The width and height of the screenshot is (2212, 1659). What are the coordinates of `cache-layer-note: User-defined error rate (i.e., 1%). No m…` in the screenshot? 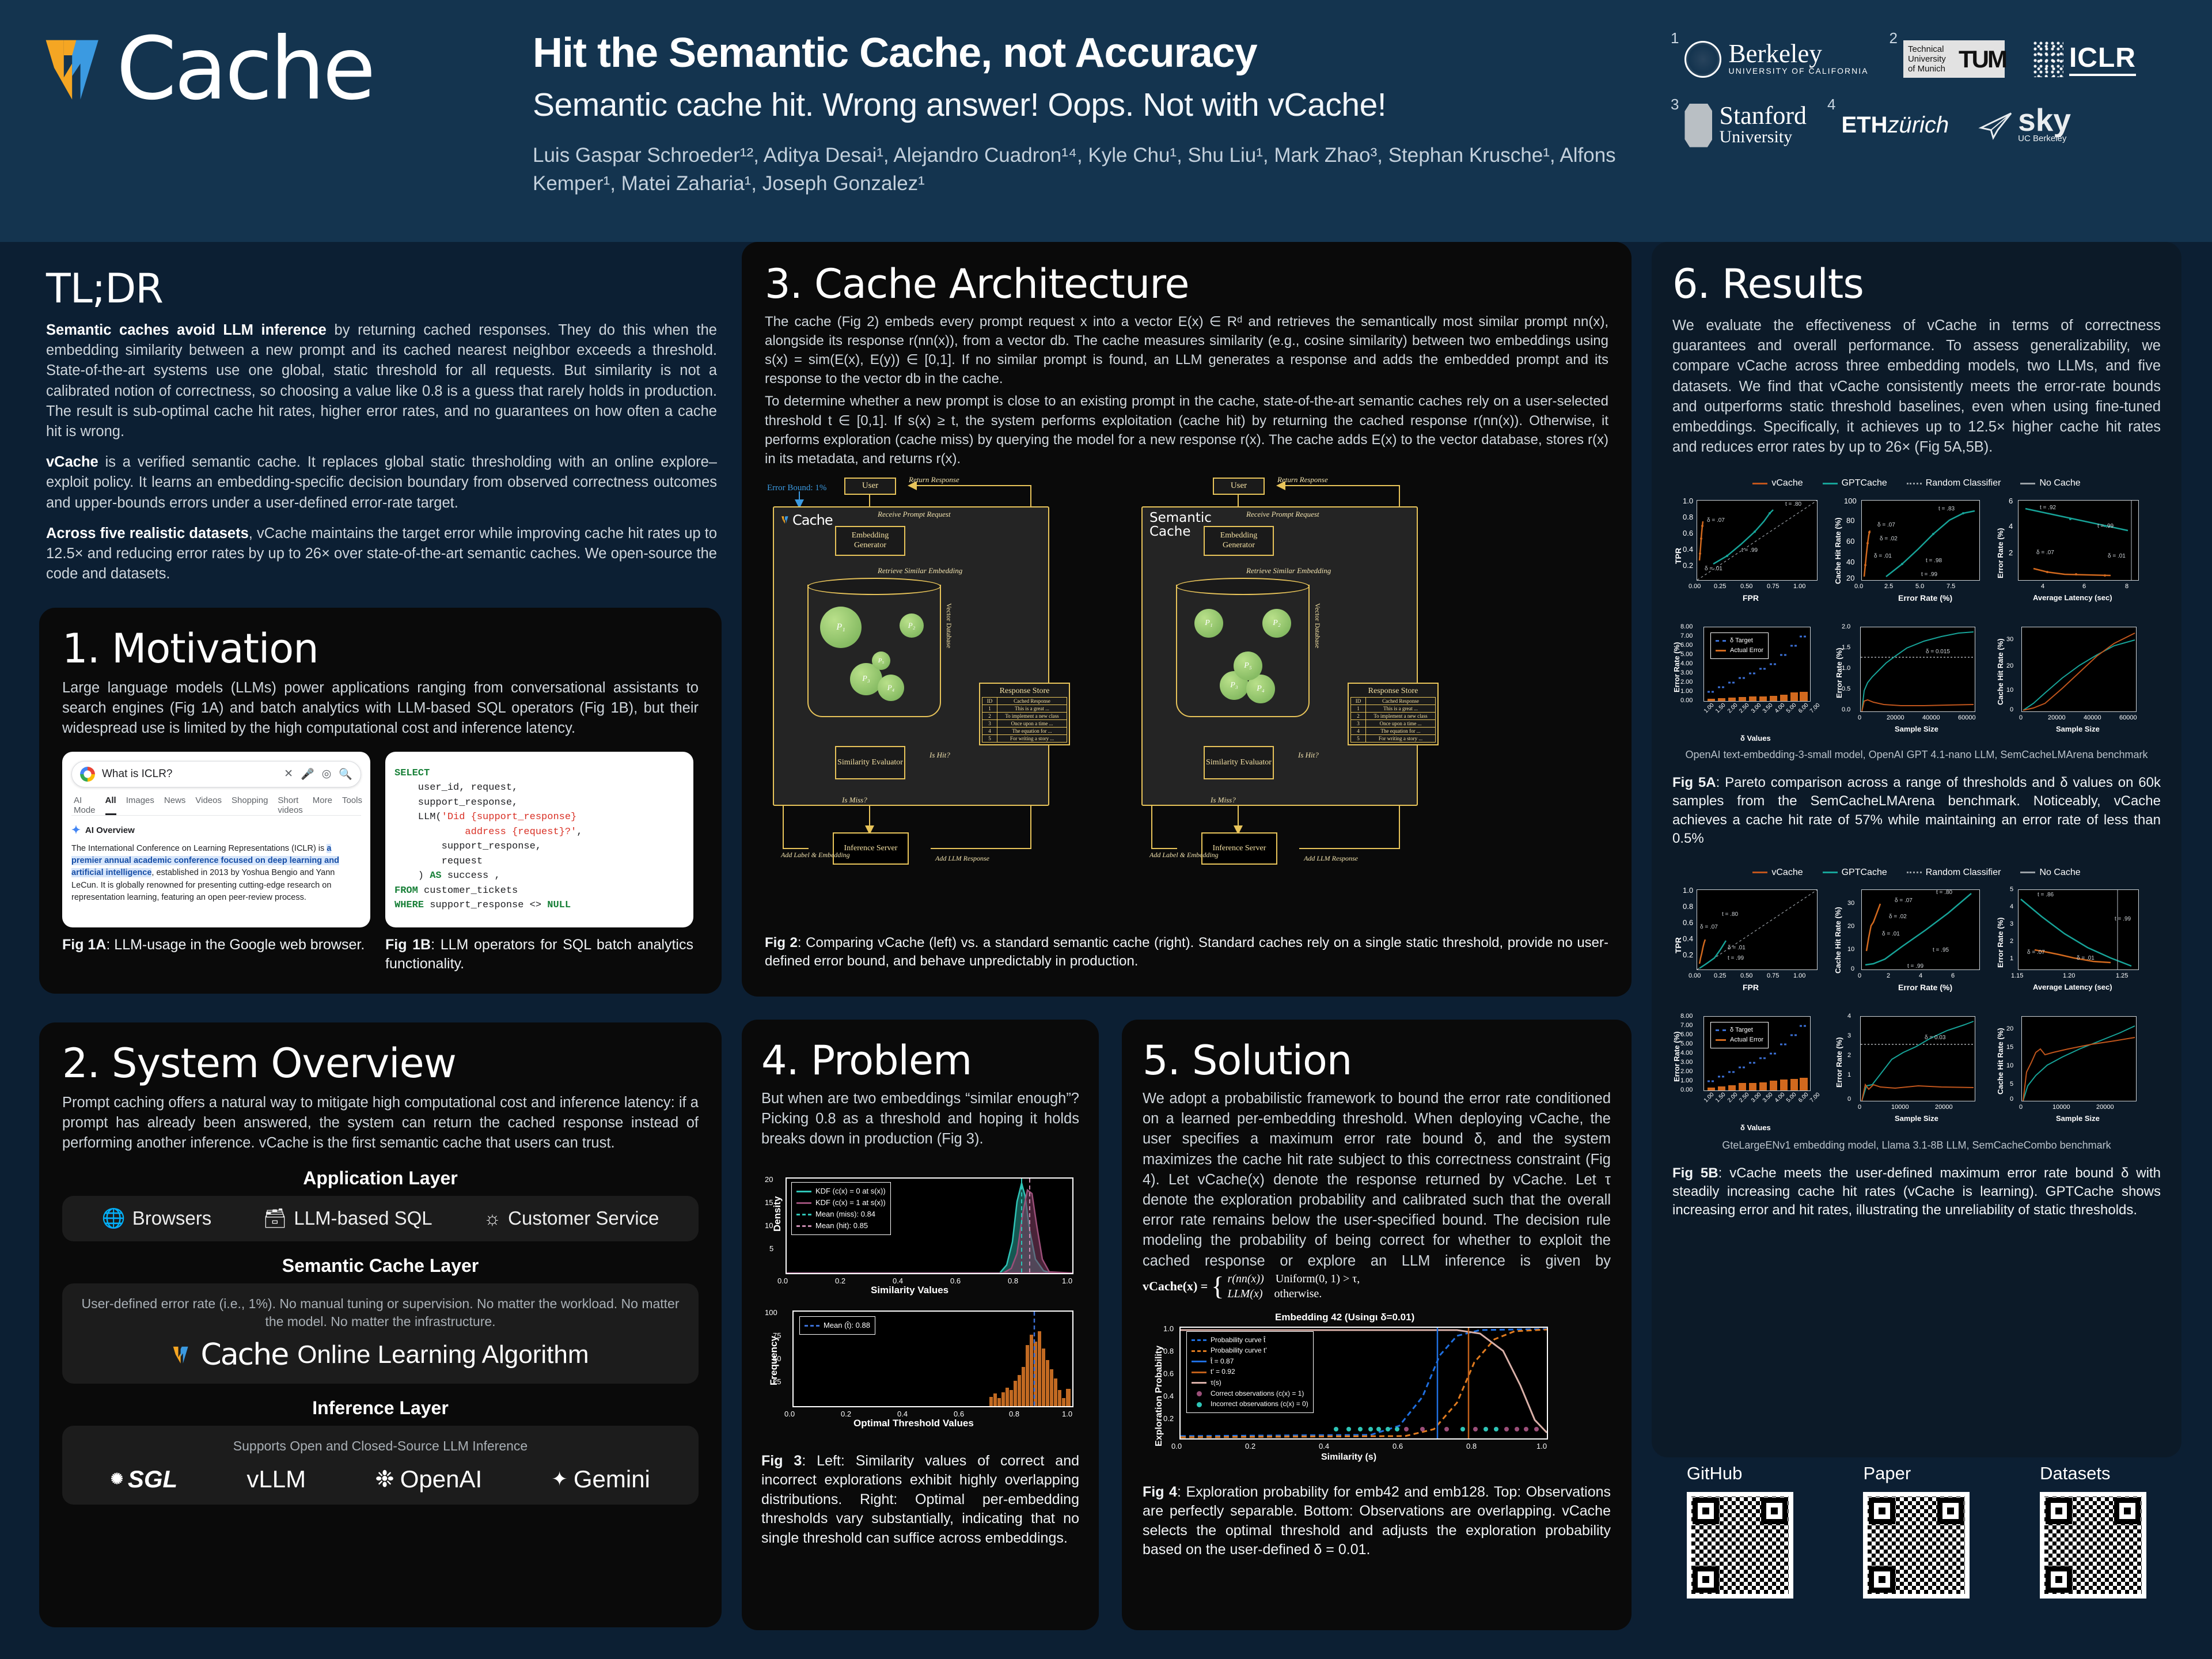 It's located at (381, 1312).